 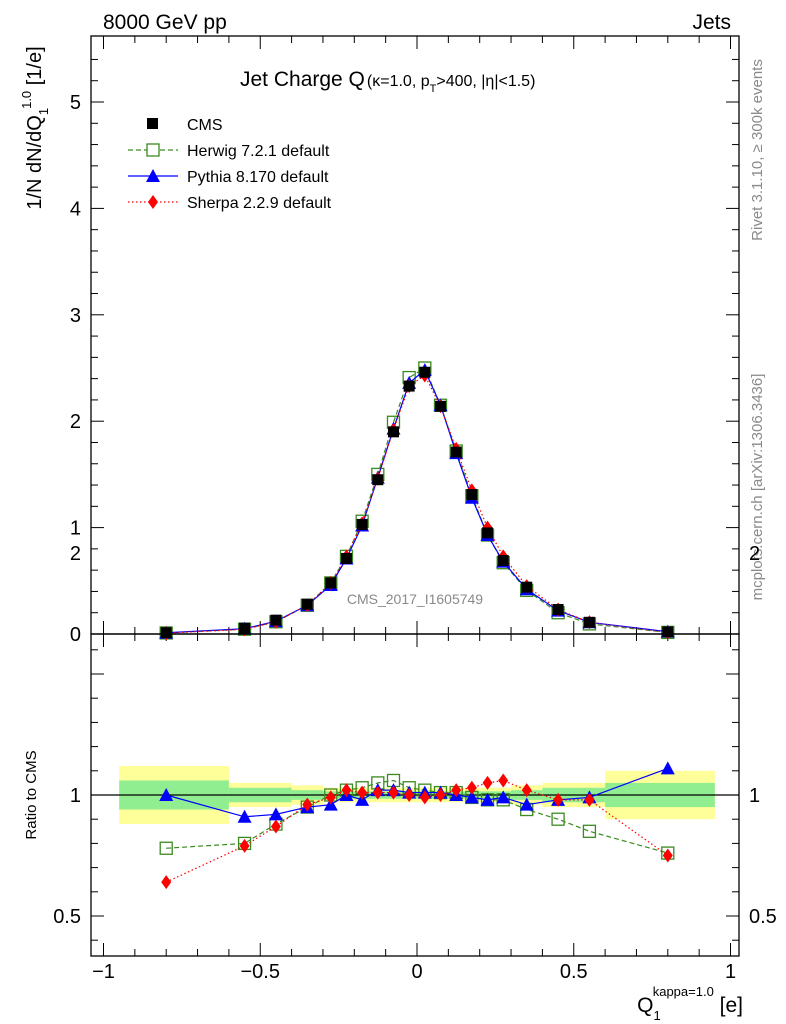 What do you see at coordinates (153, 175) in the screenshot?
I see `legend-marker-pythia` at bounding box center [153, 175].